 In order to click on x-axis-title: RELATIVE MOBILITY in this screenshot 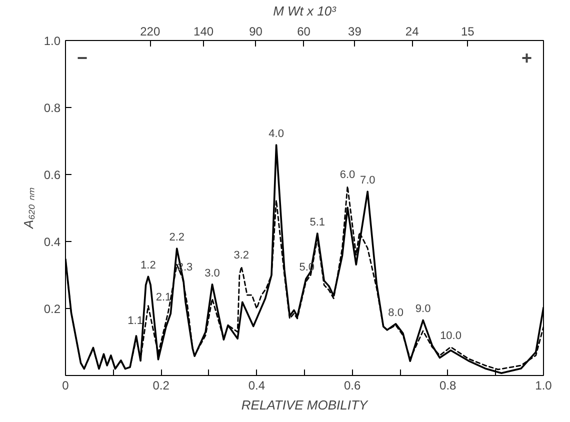, I will do `click(305, 405)`.